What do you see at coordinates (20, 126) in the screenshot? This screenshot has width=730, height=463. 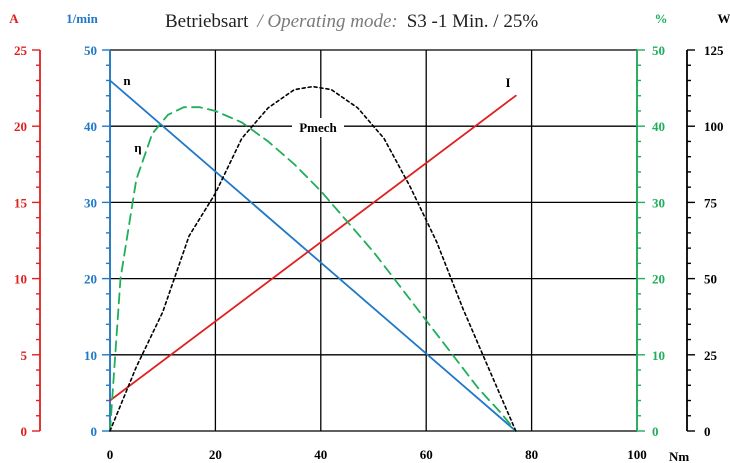 I see `current-tick-label: 20` at bounding box center [20, 126].